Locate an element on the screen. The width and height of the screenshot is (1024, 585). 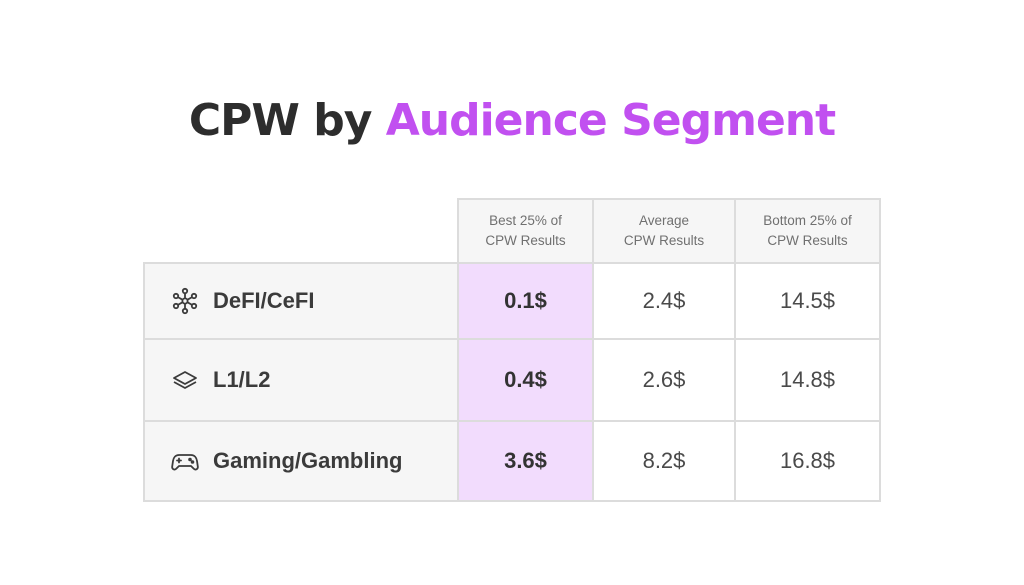
row-label-l1-l2: L1/L2 is located at coordinates (301, 380).